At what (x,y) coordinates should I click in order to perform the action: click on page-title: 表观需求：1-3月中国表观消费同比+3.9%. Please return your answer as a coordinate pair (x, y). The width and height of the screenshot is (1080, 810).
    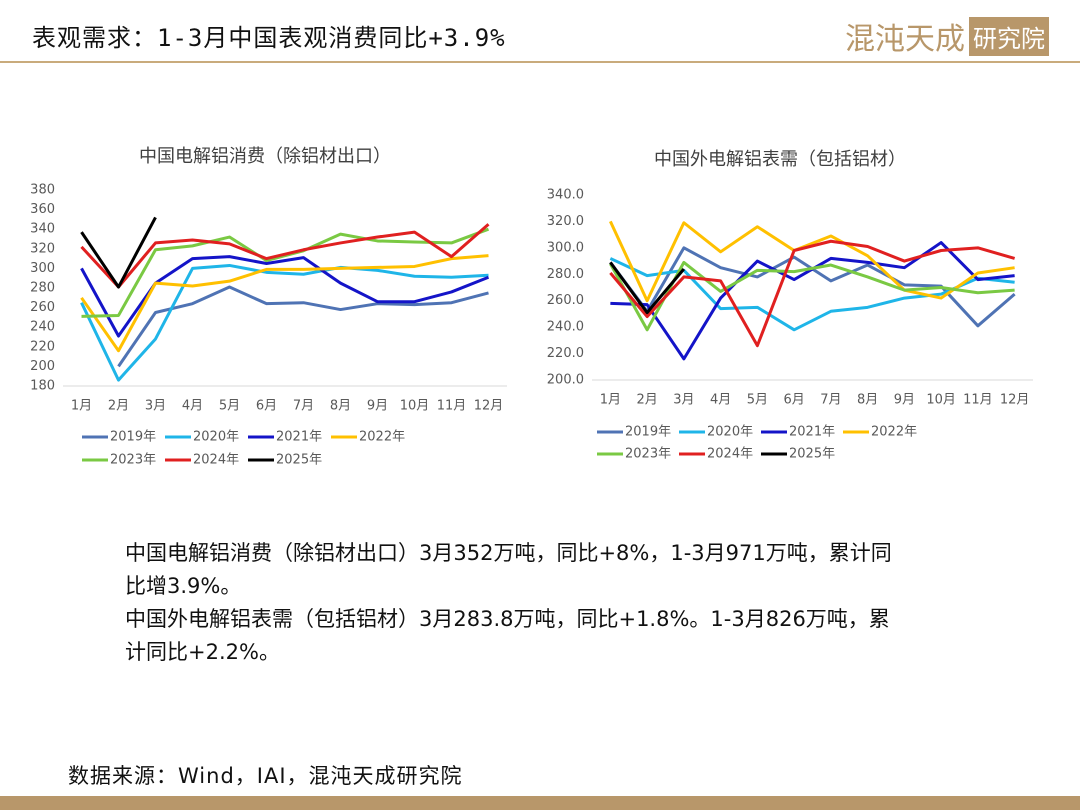
    Looking at the image, I should click on (269, 38).